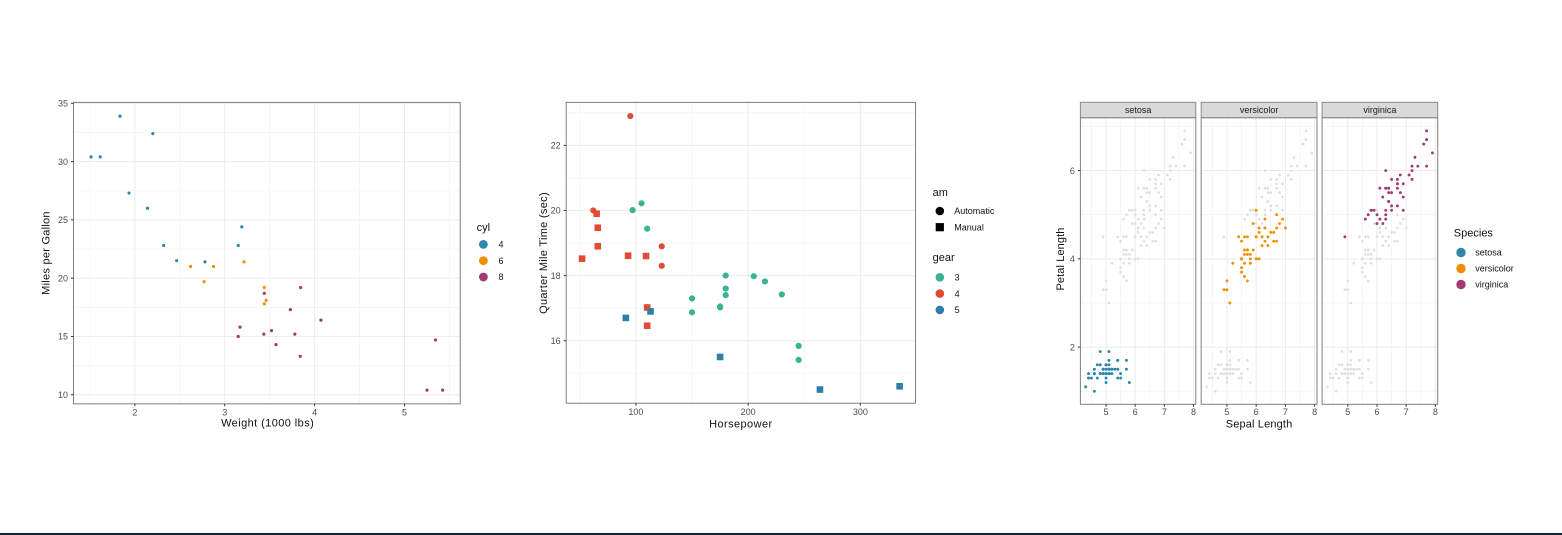 Image resolution: width=1562 pixels, height=535 pixels. I want to click on svg-text: Petal Length, so click(1061, 259).